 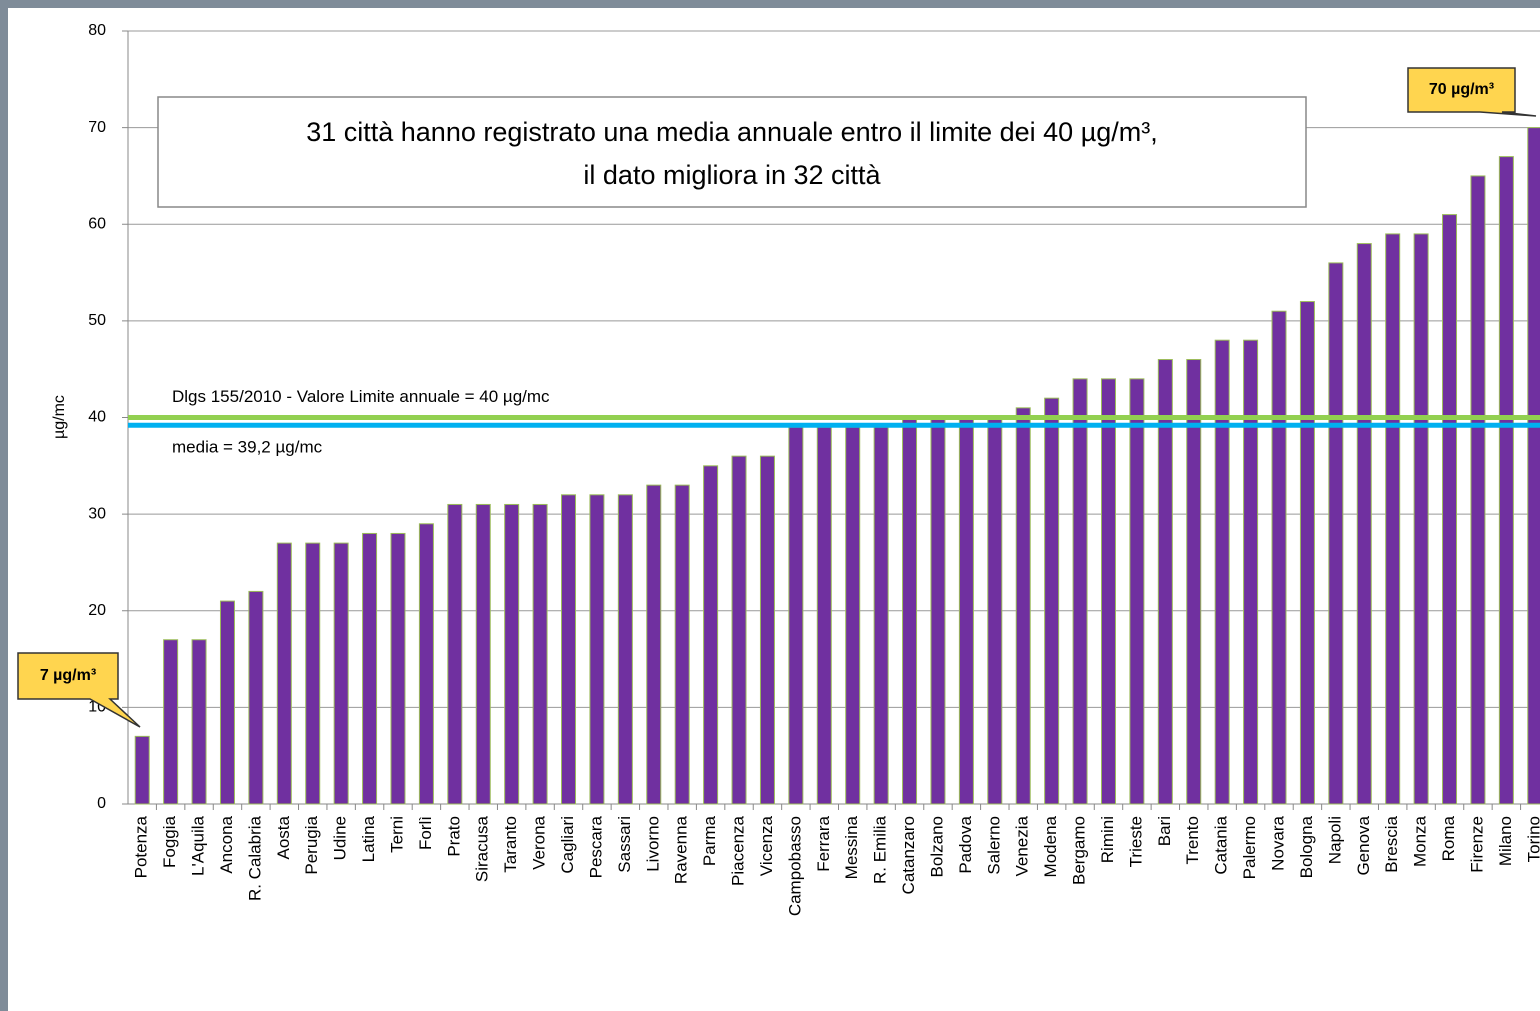 What do you see at coordinates (738, 850) in the screenshot?
I see `x-tick-label: Piacenza` at bounding box center [738, 850].